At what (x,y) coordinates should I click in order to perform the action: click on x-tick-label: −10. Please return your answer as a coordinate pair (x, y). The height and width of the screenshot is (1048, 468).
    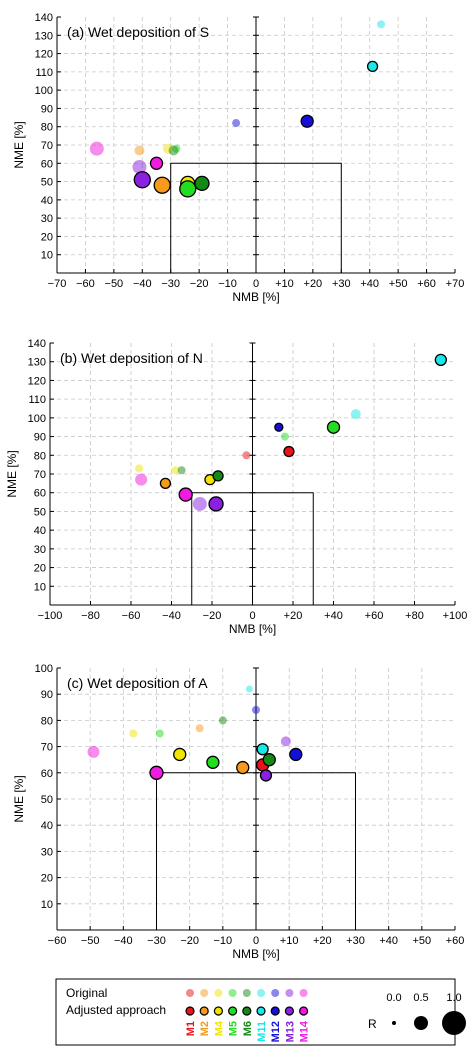
    Looking at the image, I should click on (227, 284).